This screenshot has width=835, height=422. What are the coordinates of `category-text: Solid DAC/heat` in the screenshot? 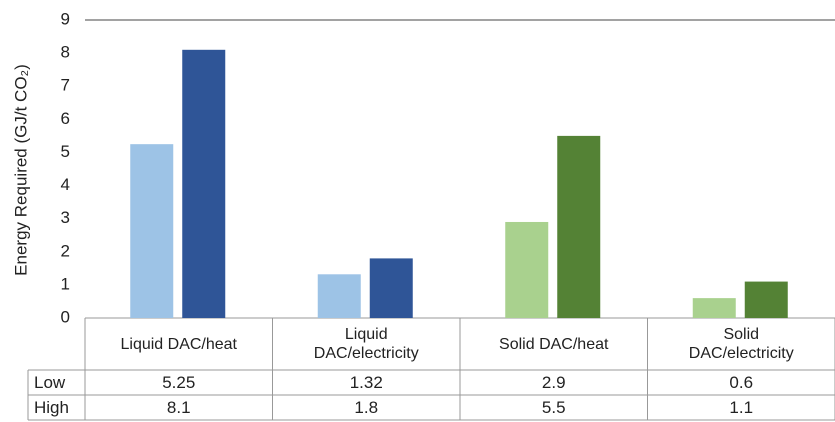 It's located at (554, 344).